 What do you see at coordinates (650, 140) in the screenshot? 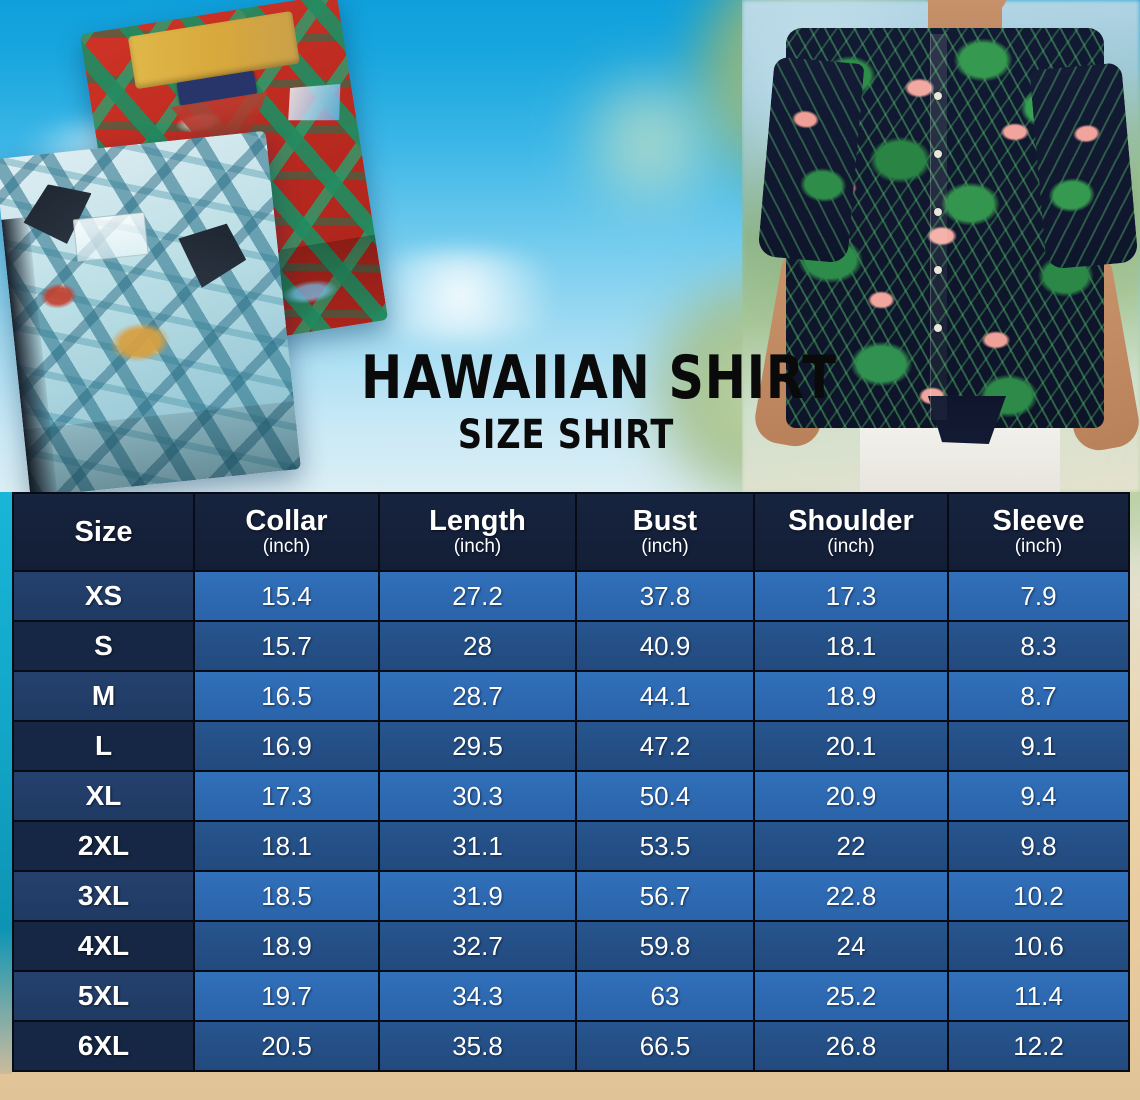
I see `palm-foliage-blur` at bounding box center [650, 140].